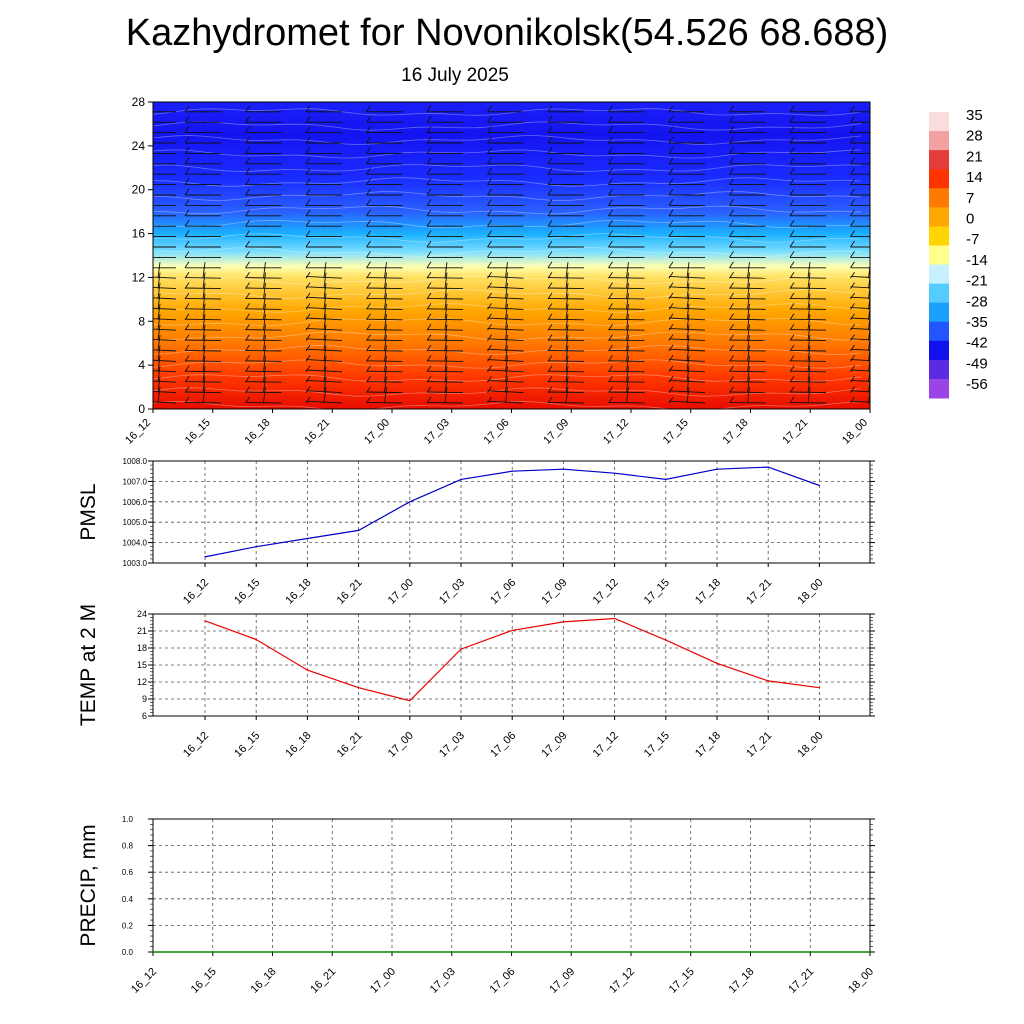 The width and height of the screenshot is (1024, 1024). I want to click on pmsl-panel-ylabel: PMSL, so click(88, 511).